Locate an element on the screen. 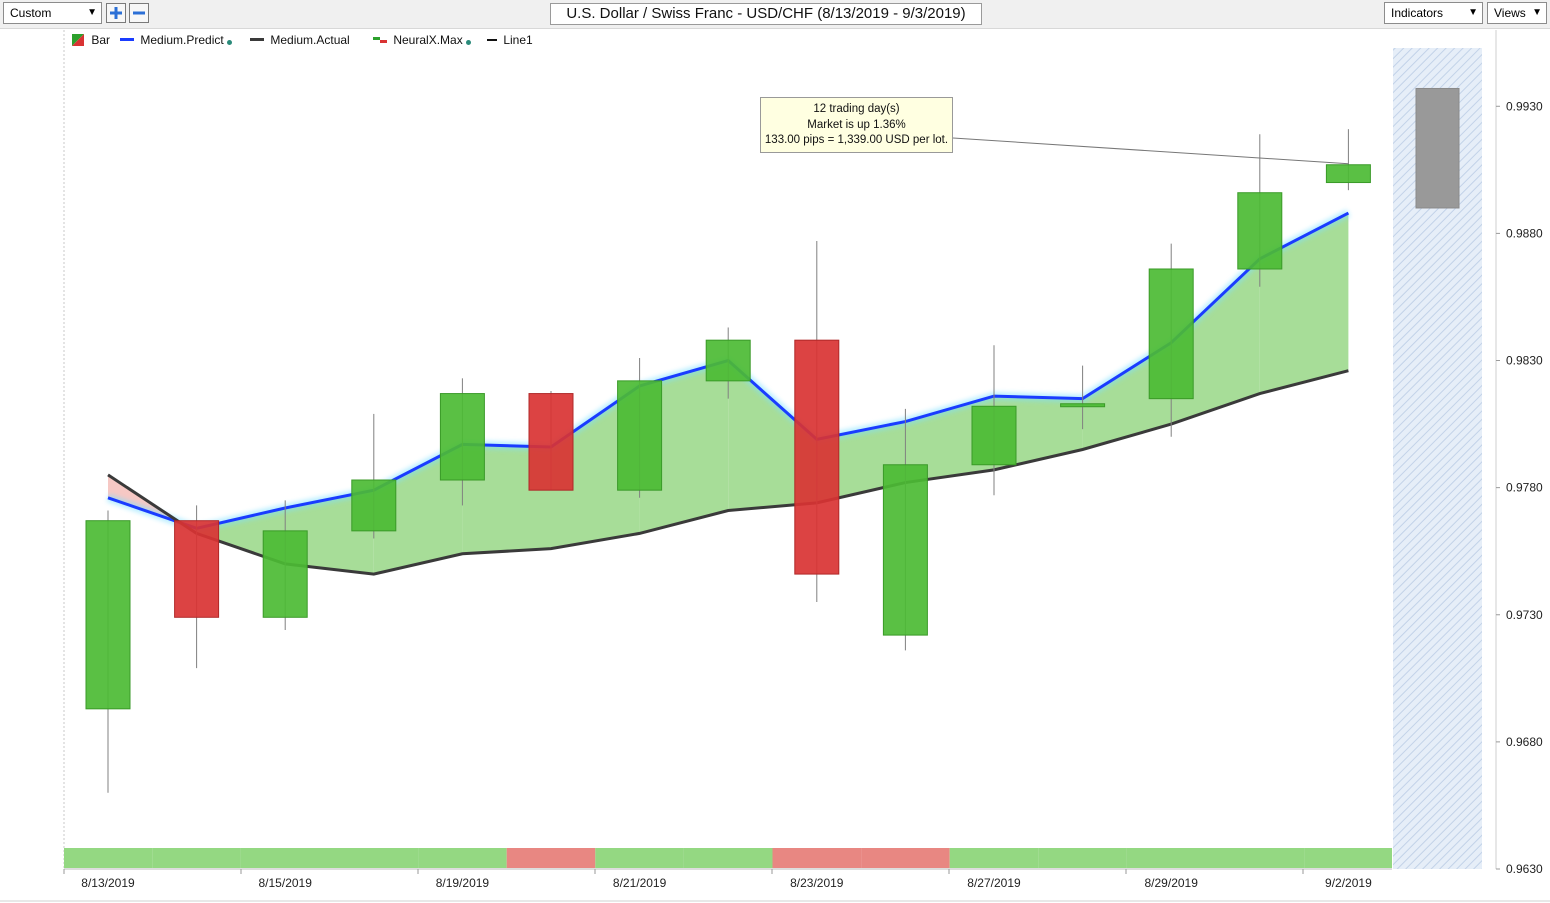 The height and width of the screenshot is (903, 1550). legend-label: Line1 is located at coordinates (518, 40).